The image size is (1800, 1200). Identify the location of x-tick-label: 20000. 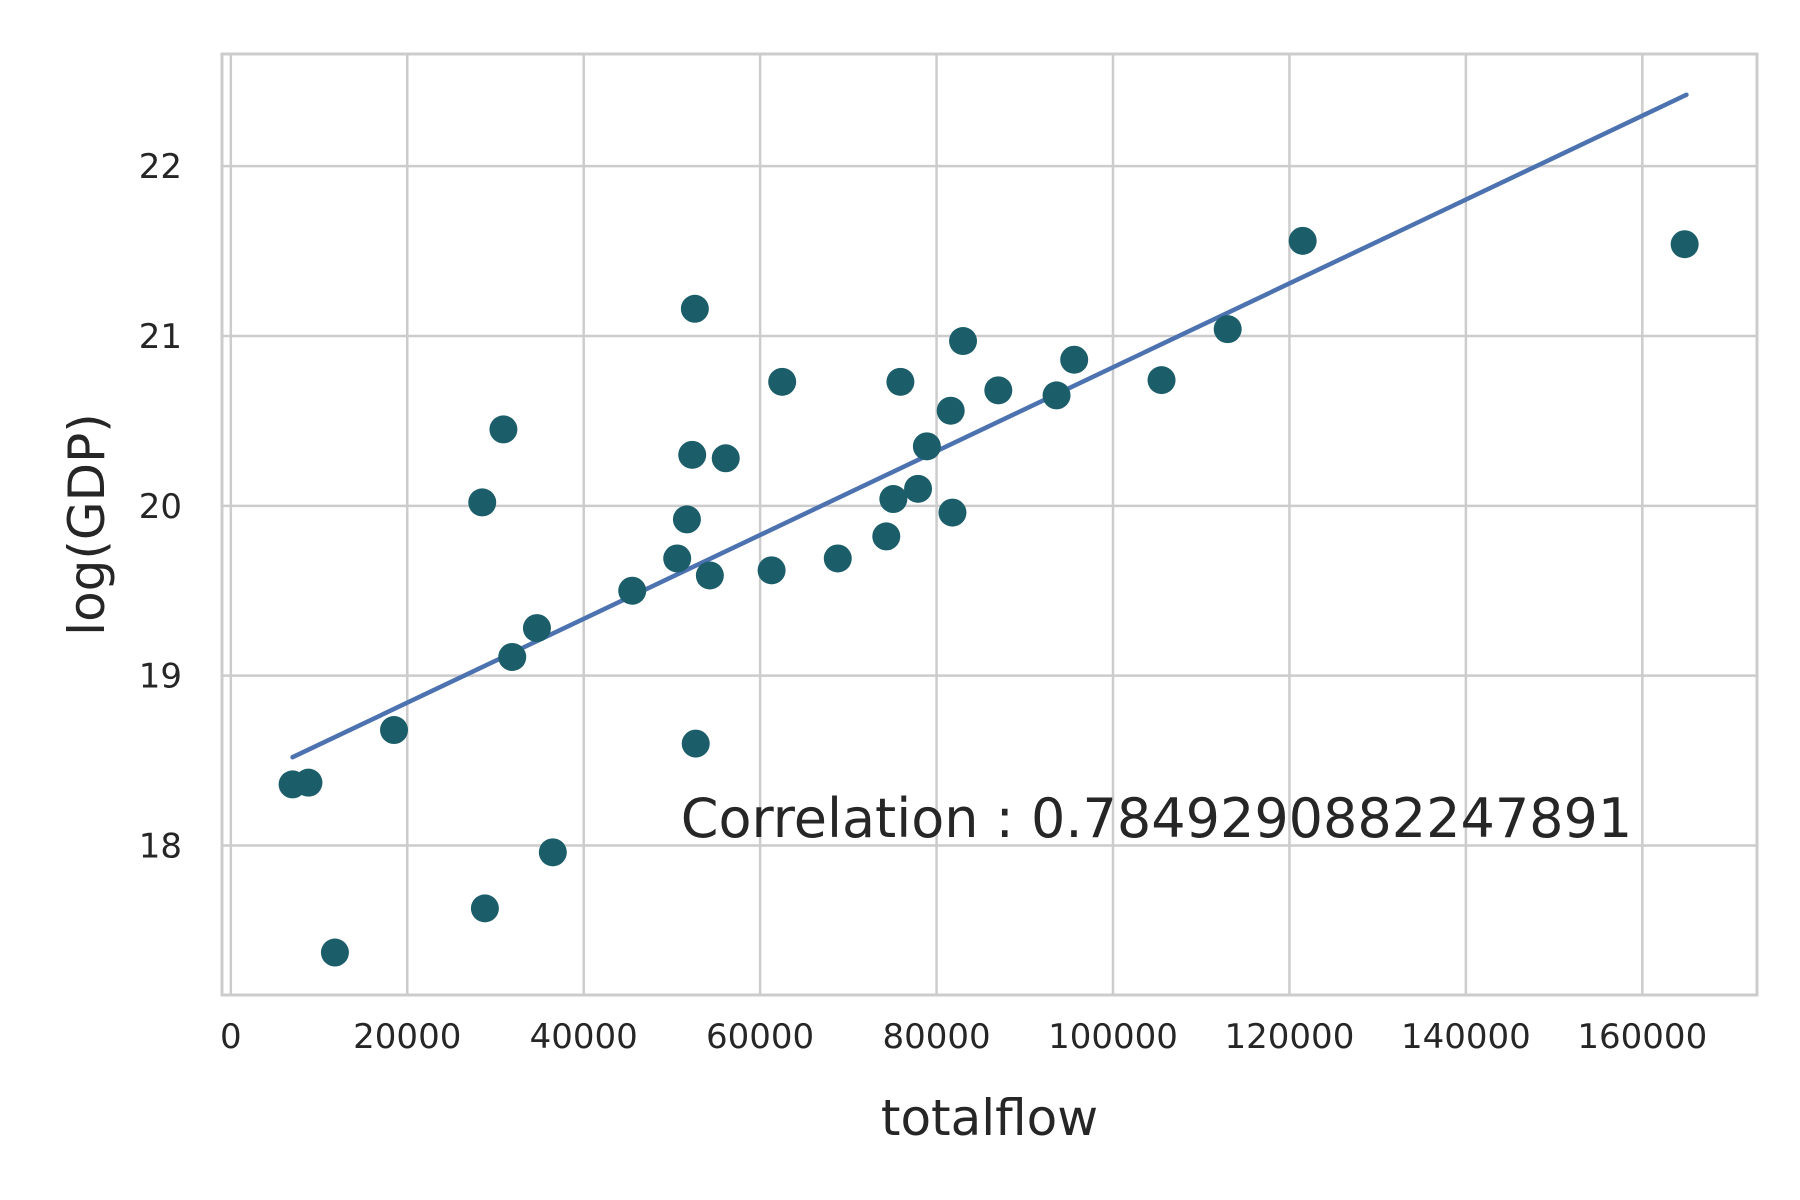
(407, 1037).